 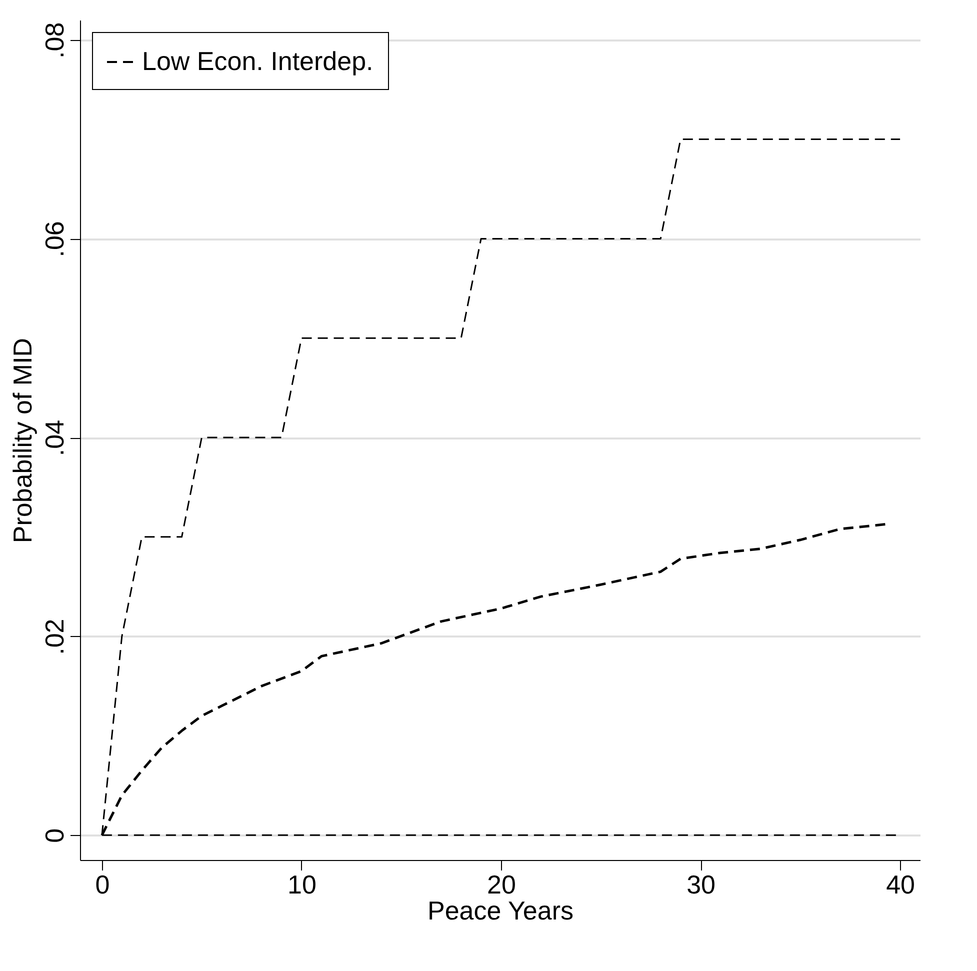 What do you see at coordinates (102, 885) in the screenshot?
I see `x-tick-label: 0` at bounding box center [102, 885].